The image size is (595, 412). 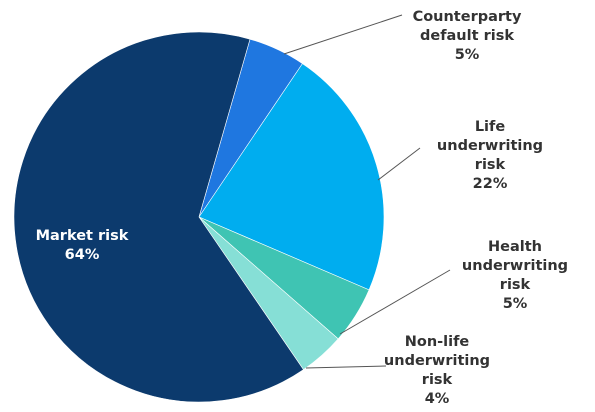 I want to click on slice-label: Life underwriting risk 22%, so click(x=490, y=156).